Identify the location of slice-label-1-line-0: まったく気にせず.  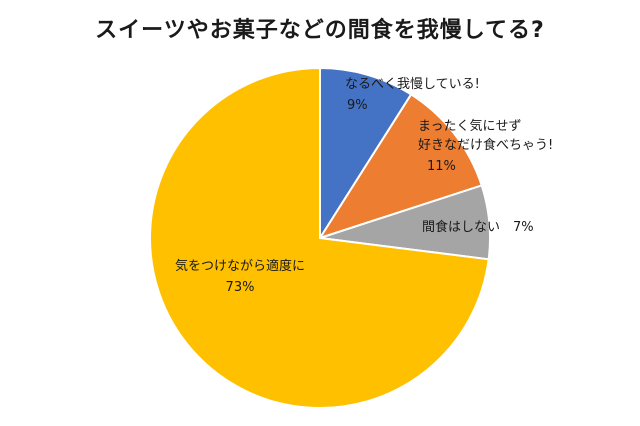
(469, 126).